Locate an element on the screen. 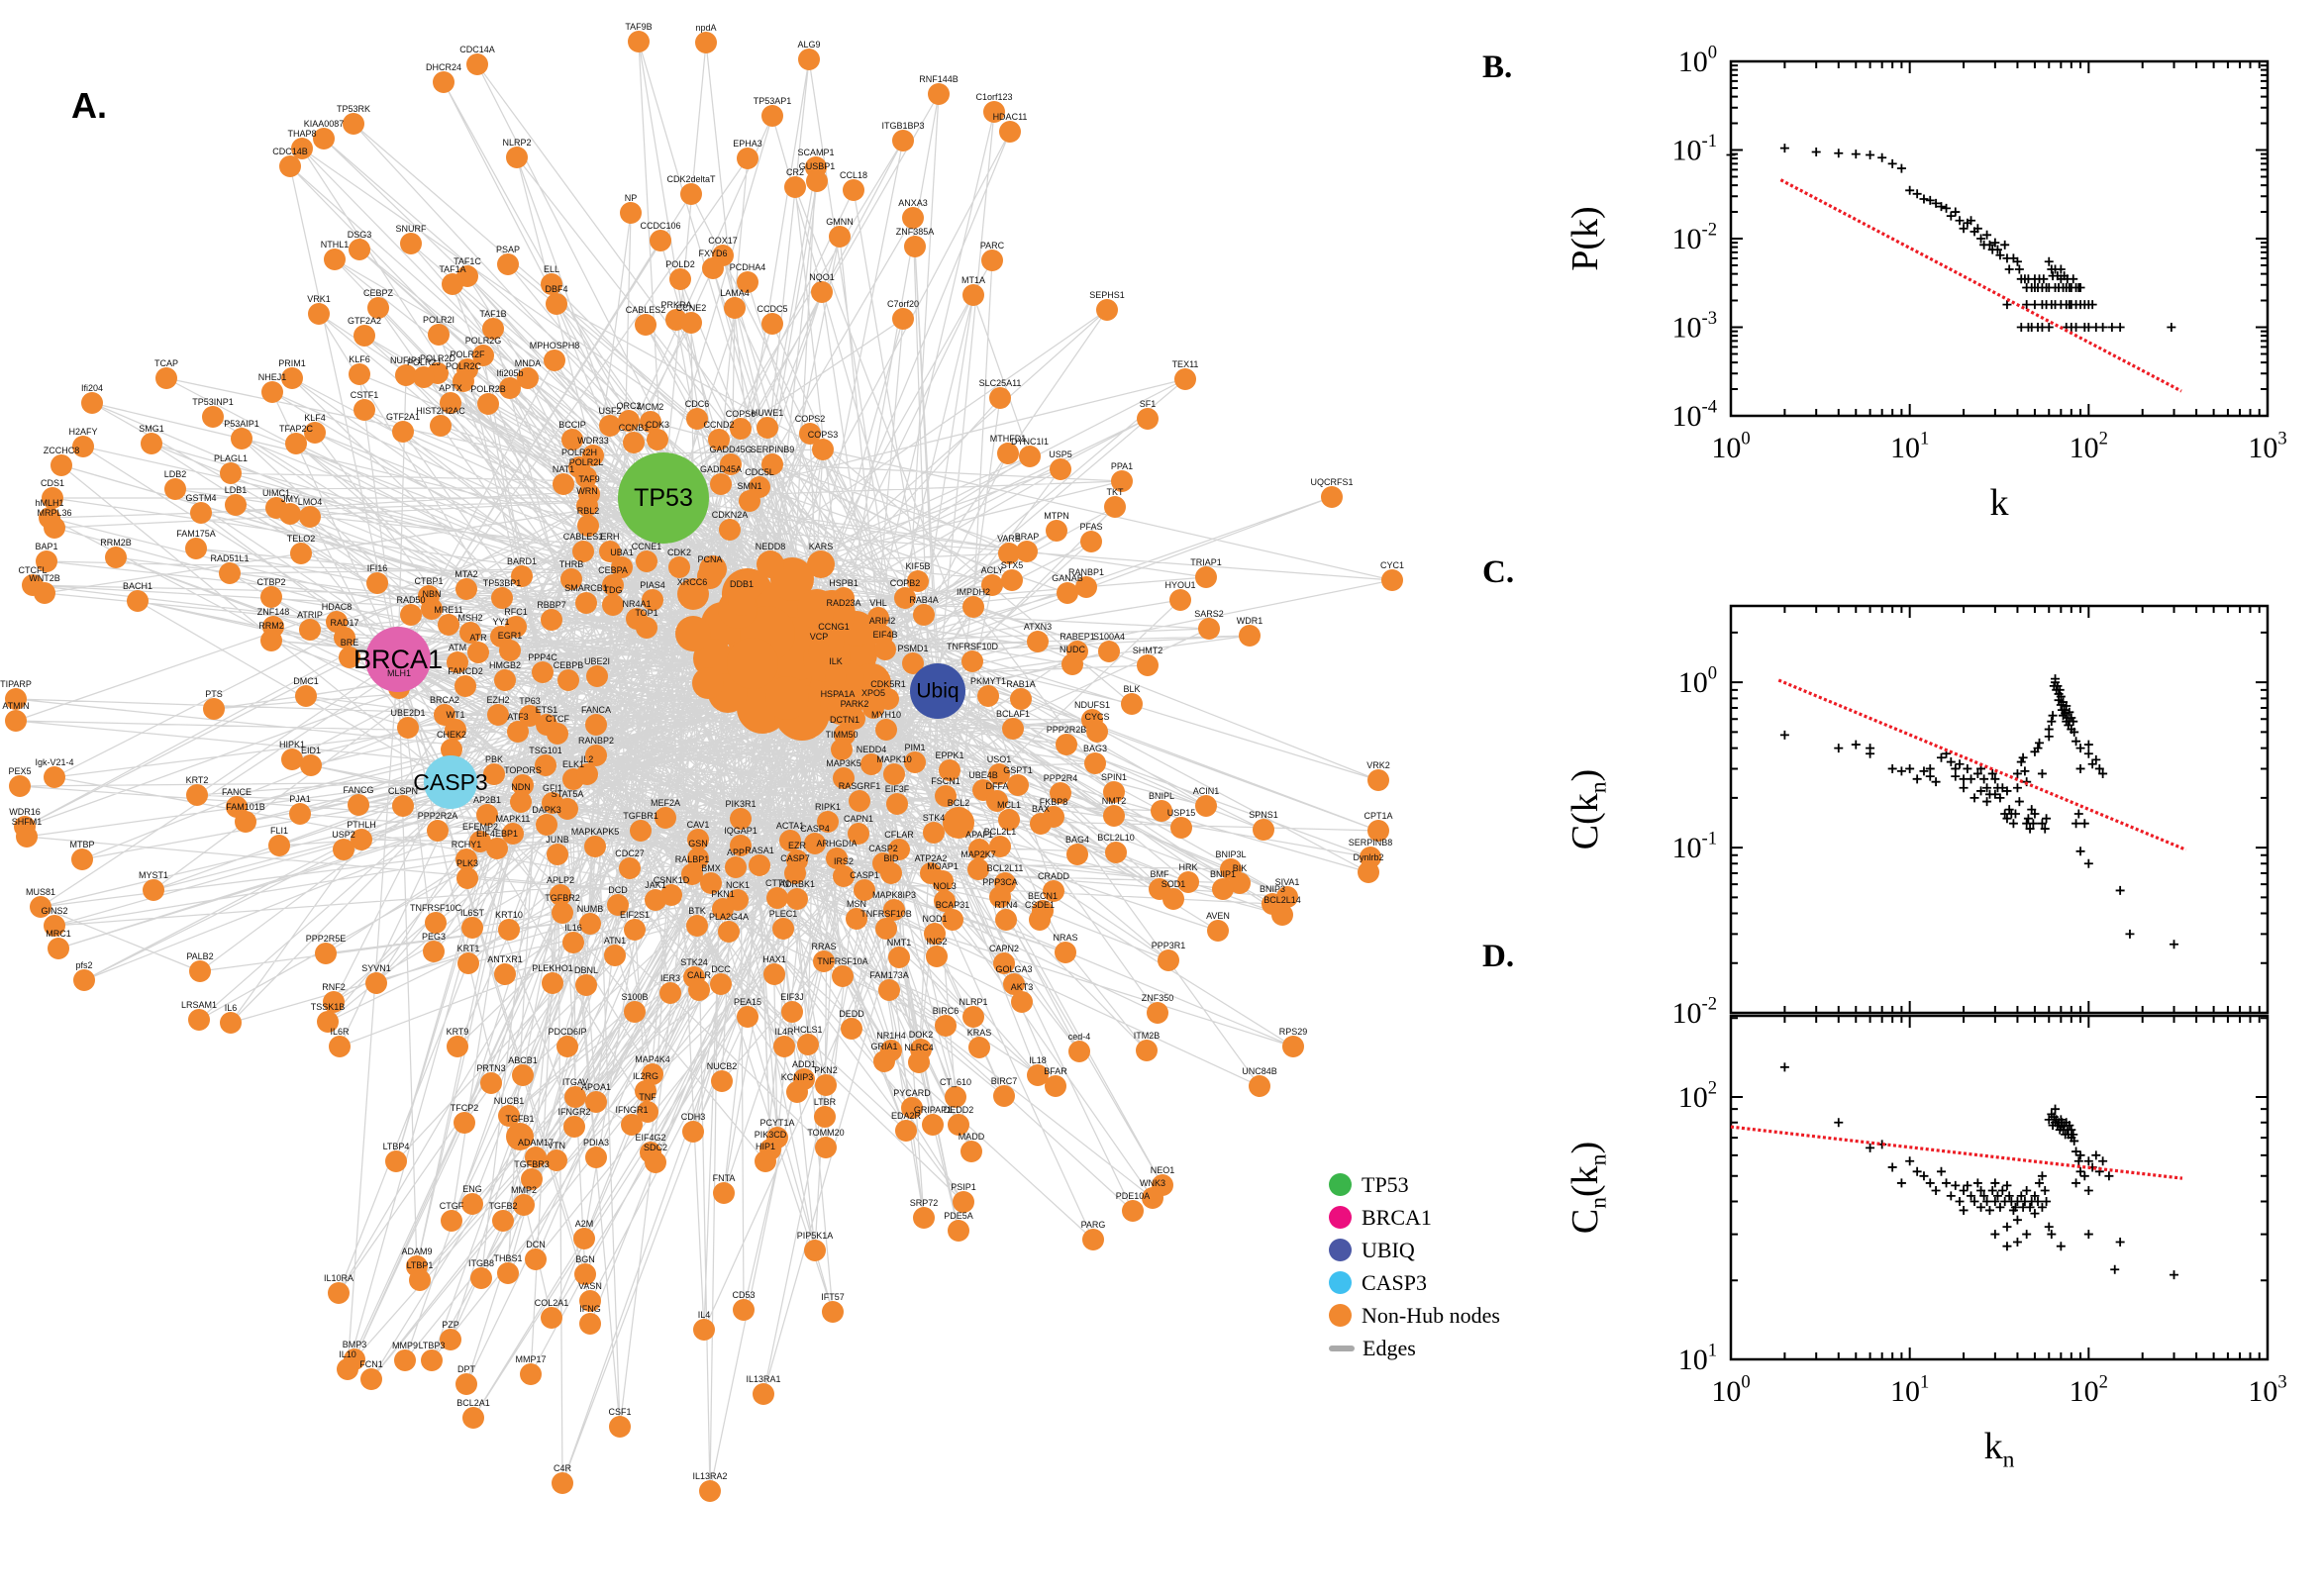 This screenshot has width=2323, height=1596. hub-node-casp3 is located at coordinates (450, 782).